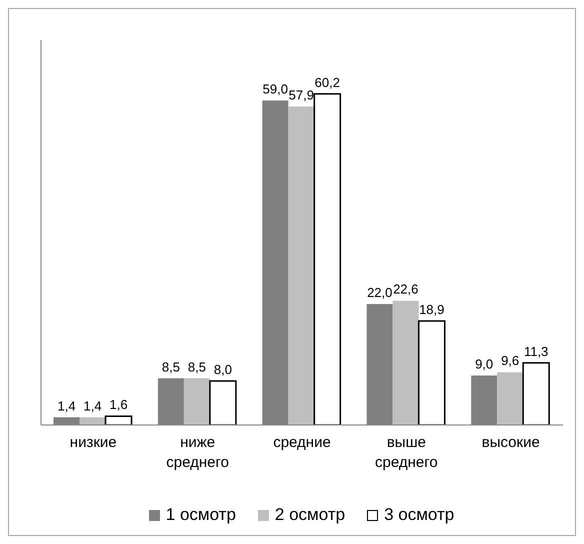 This screenshot has height=544, width=584. I want to click on data-label: 9,0, so click(484, 364).